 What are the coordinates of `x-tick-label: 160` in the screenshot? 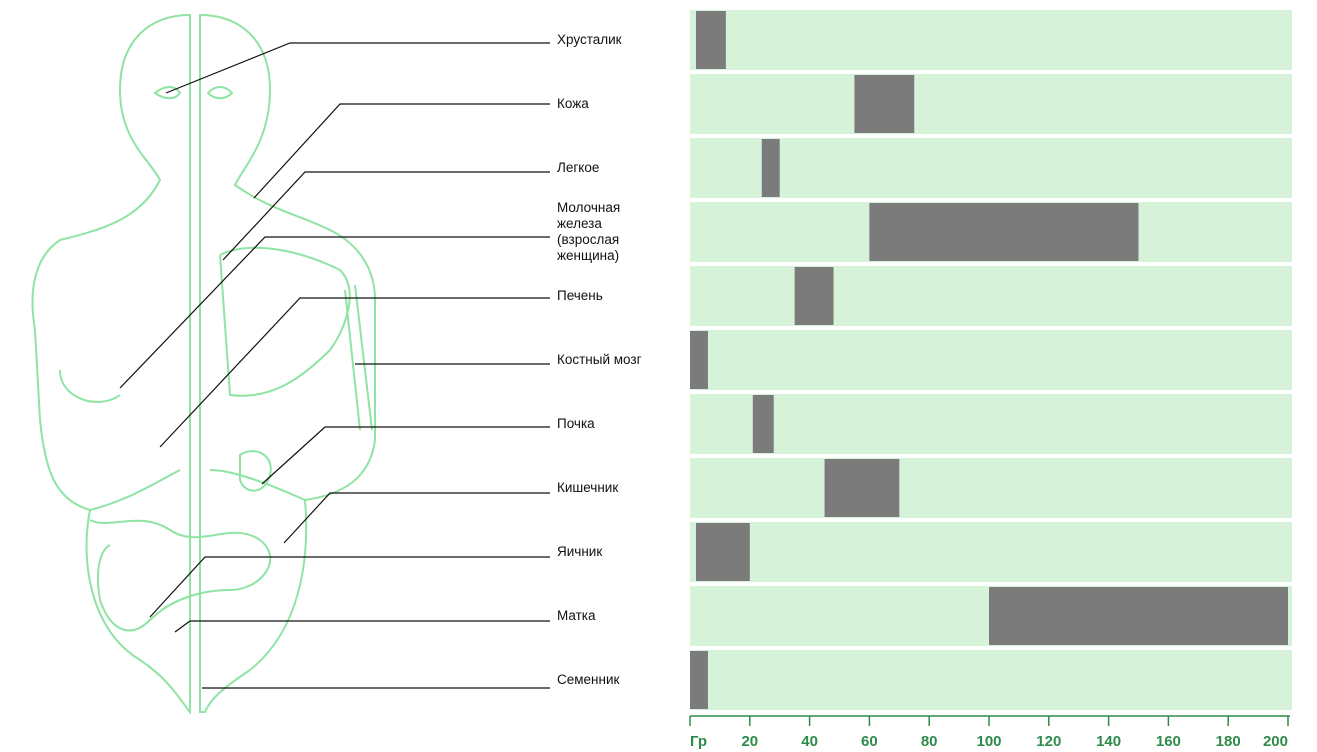 It's located at (1168, 741).